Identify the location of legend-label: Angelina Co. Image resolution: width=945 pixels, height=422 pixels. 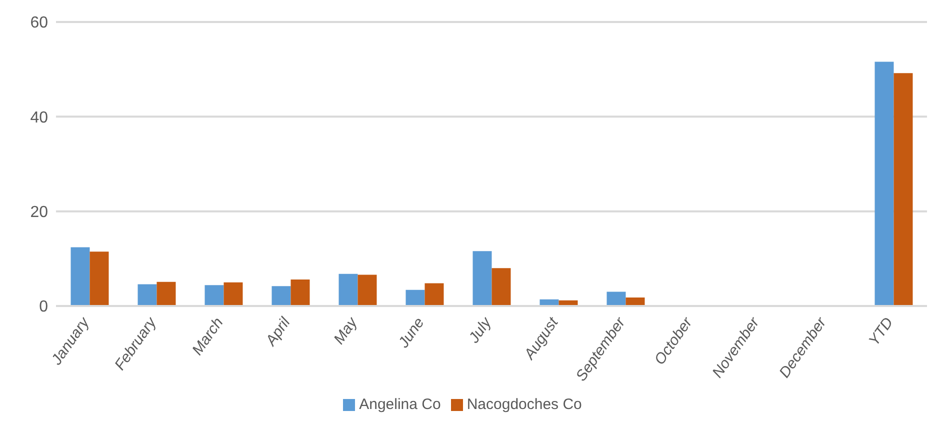
(400, 404).